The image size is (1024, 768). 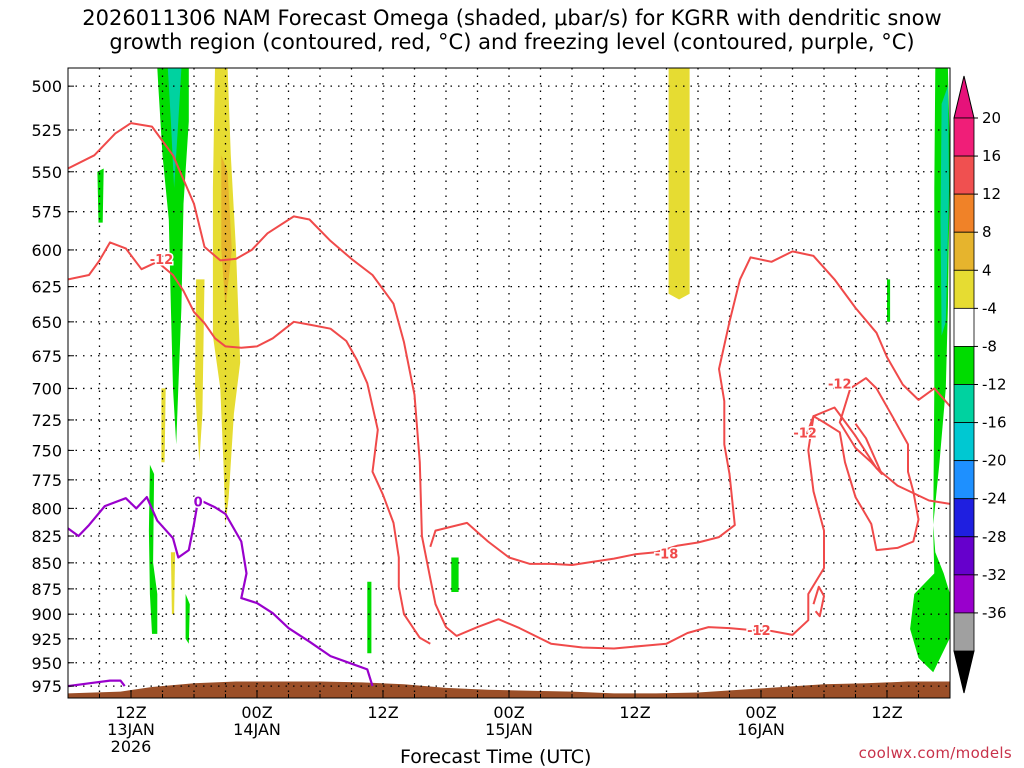 I want to click on x-tick-label-54-0: 12Z, so click(x=634, y=712).